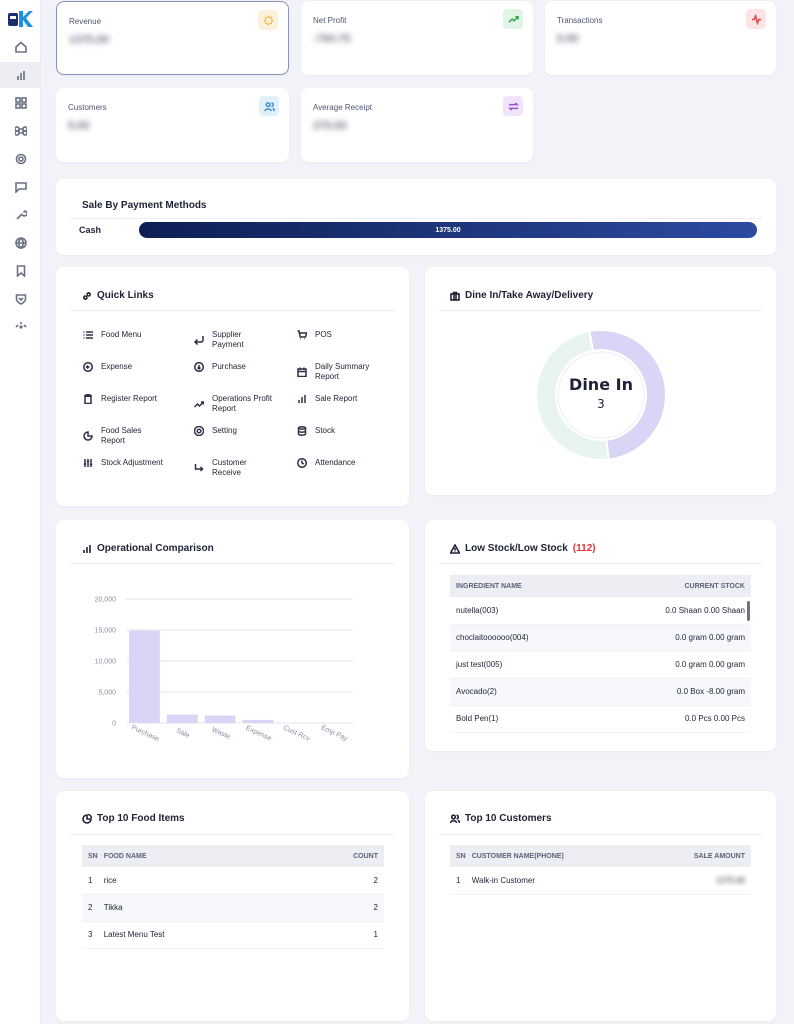 This screenshot has height=1024, width=794. Describe the element at coordinates (172, 125) in the screenshot. I see `stat-card-customers: Customers 5.00` at that location.